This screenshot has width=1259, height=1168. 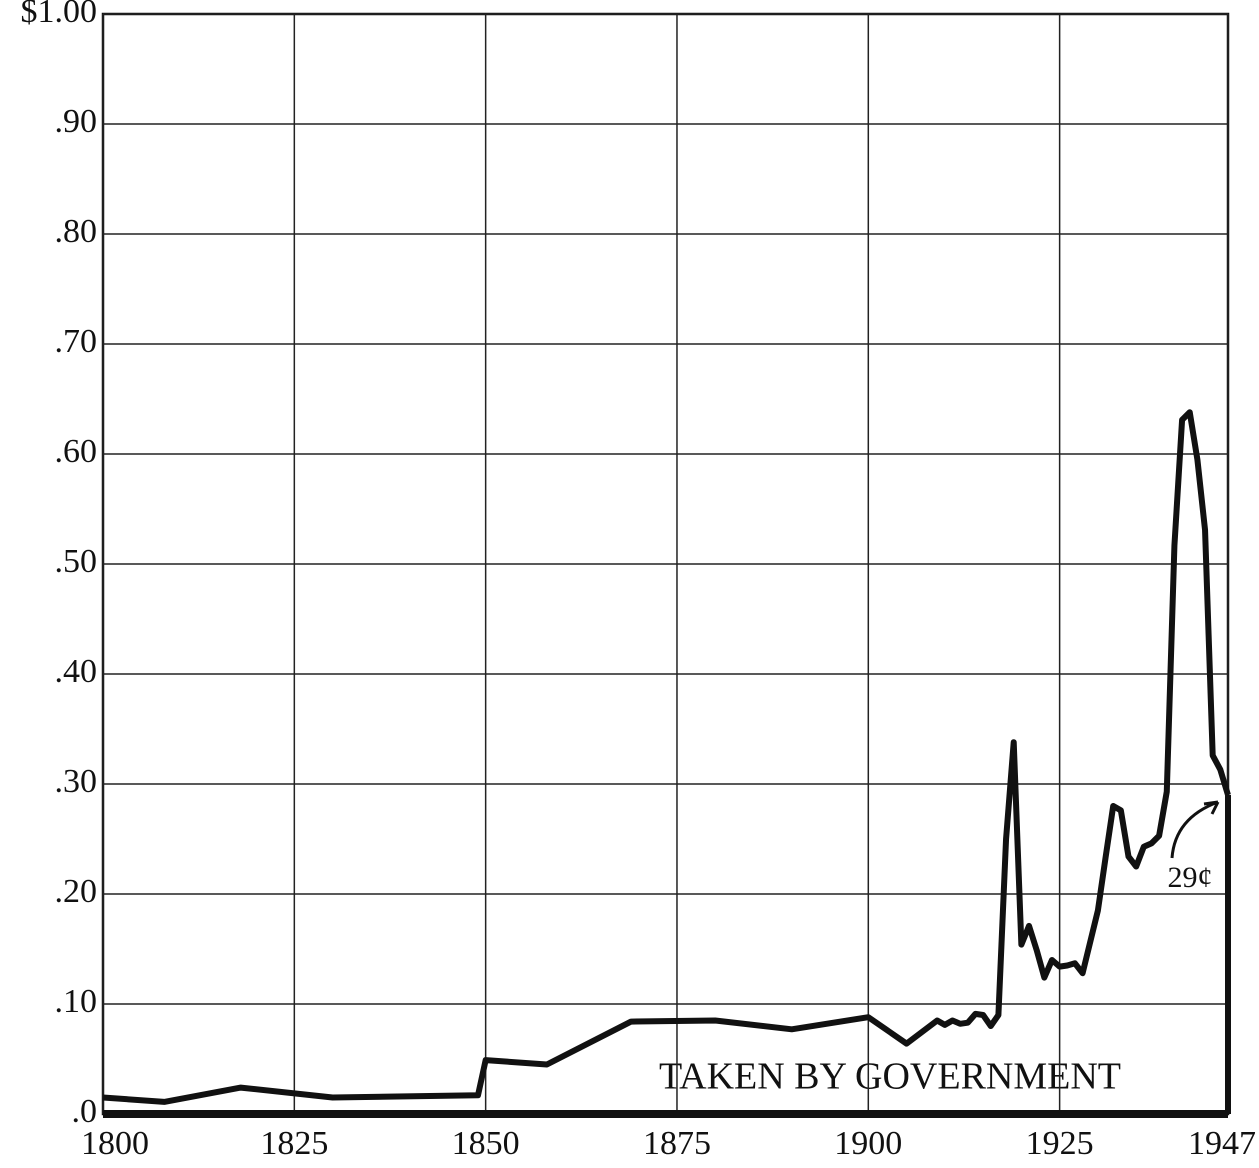 What do you see at coordinates (1195, 829) in the screenshot?
I see `annotation-arrow` at bounding box center [1195, 829].